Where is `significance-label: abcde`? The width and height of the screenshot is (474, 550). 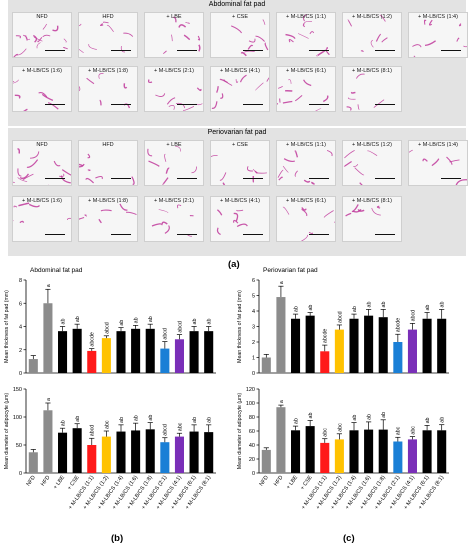 significance-label: abcde is located at coordinates (326, 336).